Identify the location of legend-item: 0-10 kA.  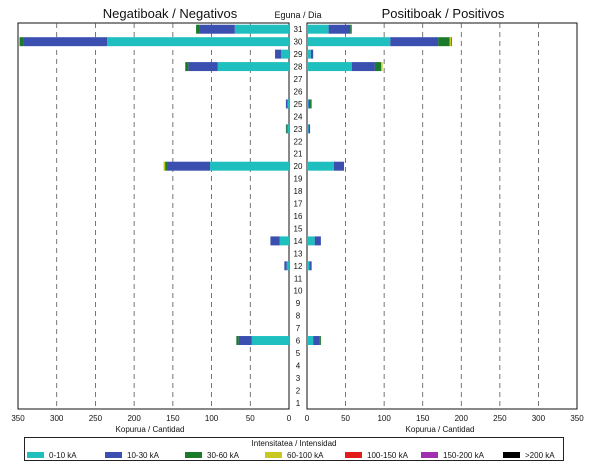
(52, 455).